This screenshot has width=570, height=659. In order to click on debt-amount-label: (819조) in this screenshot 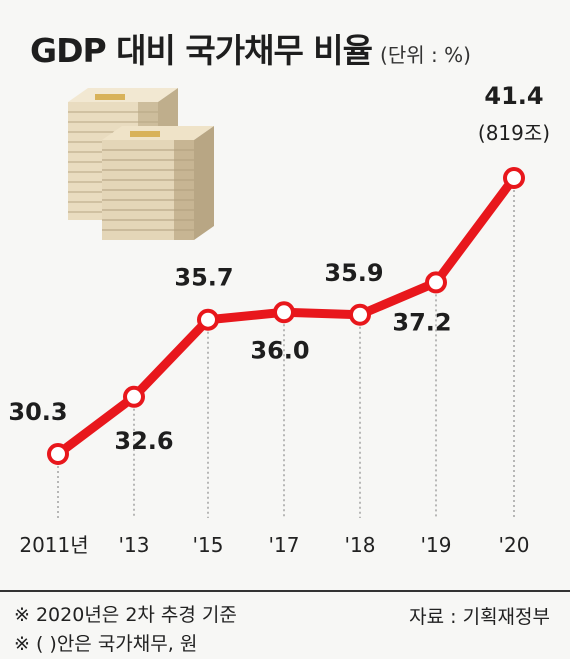, I will do `click(514, 133)`.